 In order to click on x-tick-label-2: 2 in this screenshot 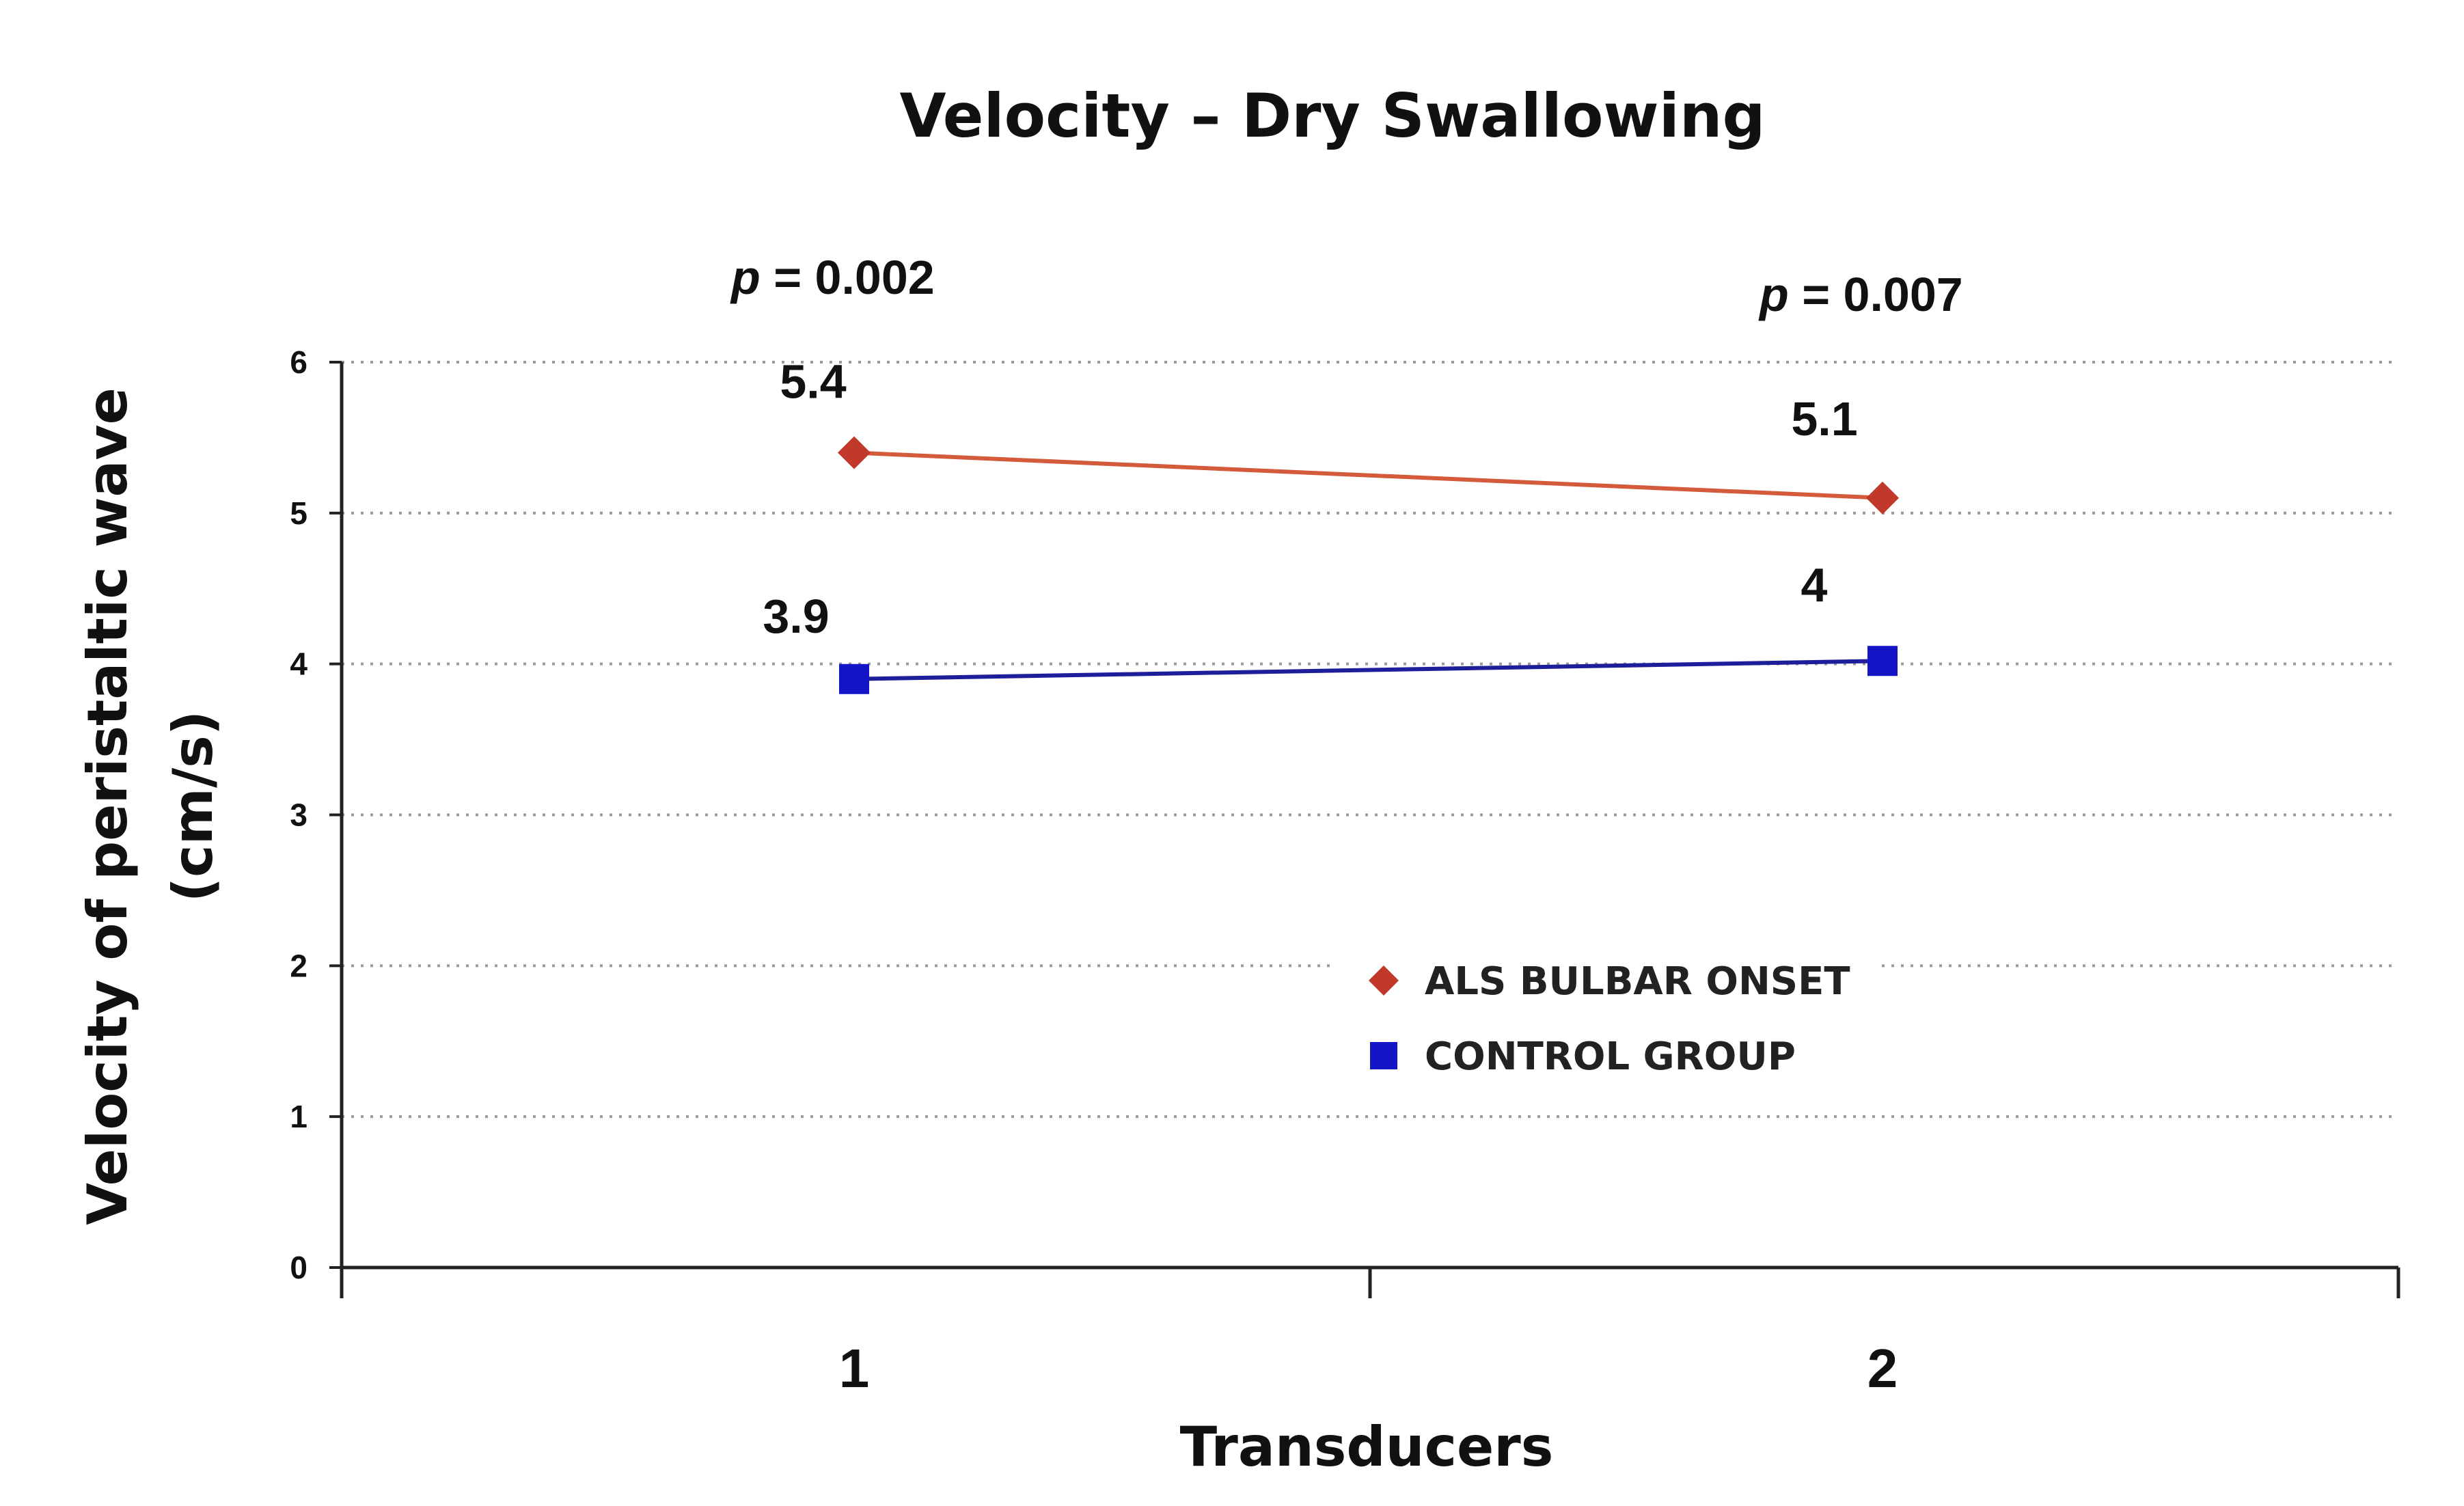, I will do `click(1882, 1368)`.